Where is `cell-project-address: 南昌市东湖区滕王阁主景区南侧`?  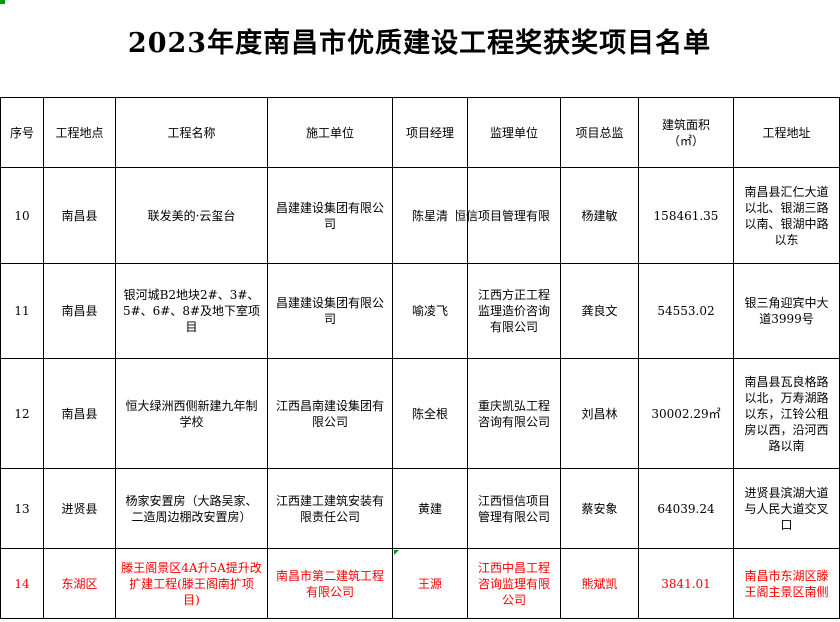 cell-project-address: 南昌市东湖区滕王阁主景区南侧 is located at coordinates (786, 583).